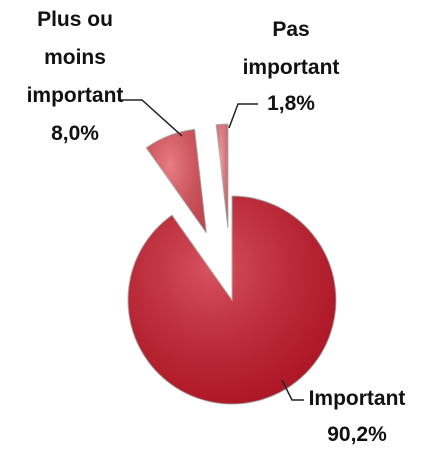 Image resolution: width=430 pixels, height=454 pixels. What do you see at coordinates (75, 133) in the screenshot?
I see `value-label: 8,0%` at bounding box center [75, 133].